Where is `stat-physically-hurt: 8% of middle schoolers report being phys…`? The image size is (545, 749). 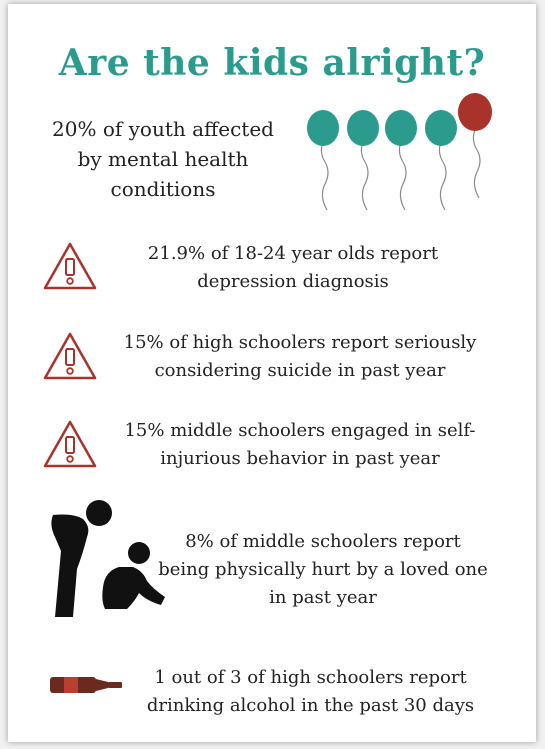 stat-physically-hurt: 8% of middle schoolers report being phys… is located at coordinates (323, 569).